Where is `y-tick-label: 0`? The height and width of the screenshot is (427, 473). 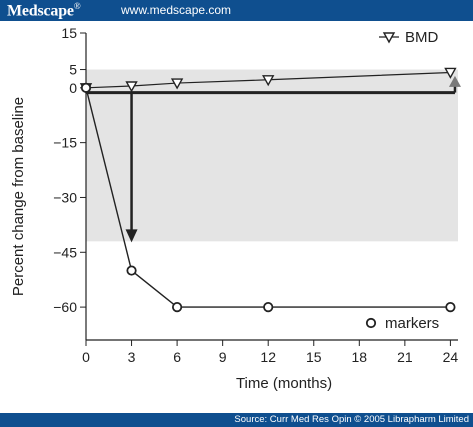 y-tick-label: 0 is located at coordinates (73, 88).